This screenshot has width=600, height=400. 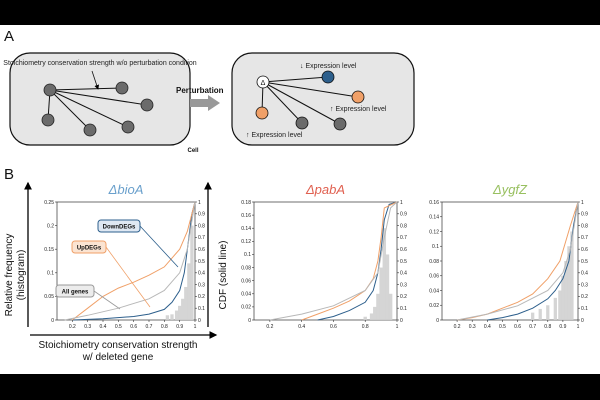 I want to click on x-tick-label: 0.2, so click(x=72, y=327).